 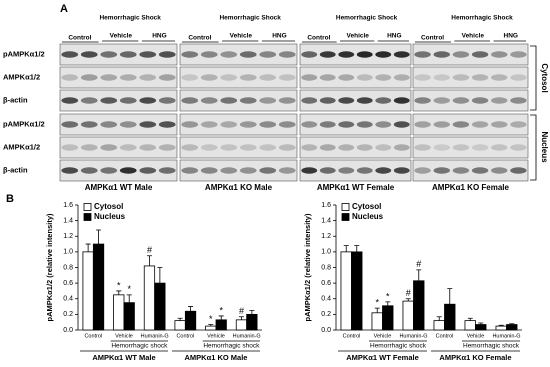 What do you see at coordinates (326, 205) in the screenshot?
I see `y-tick-label: 1.6` at bounding box center [326, 205].